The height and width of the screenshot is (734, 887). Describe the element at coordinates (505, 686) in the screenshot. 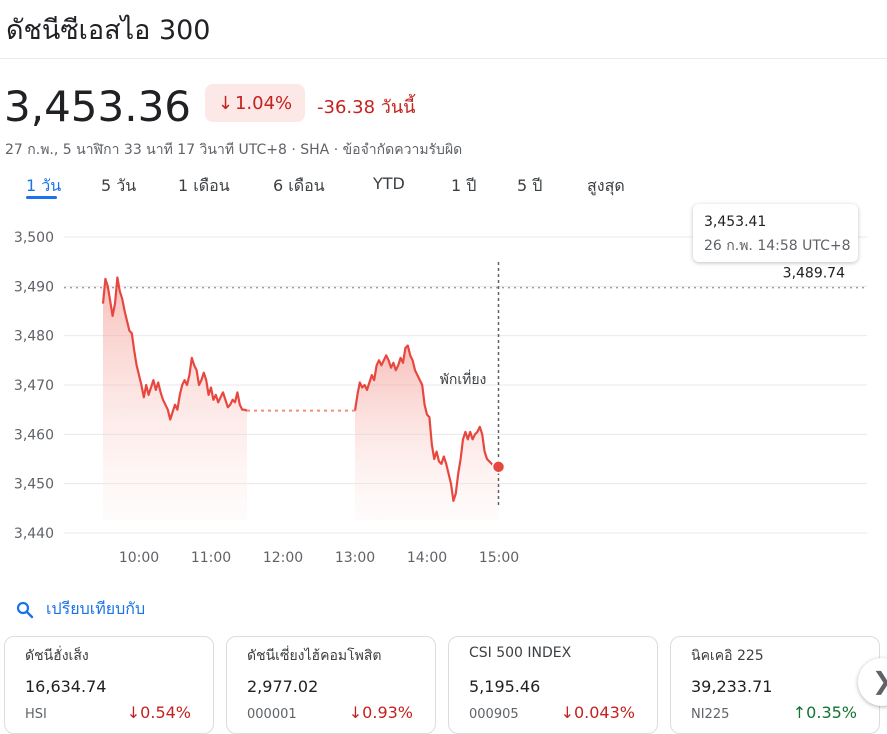

I see `card-value: 5,195.46` at that location.